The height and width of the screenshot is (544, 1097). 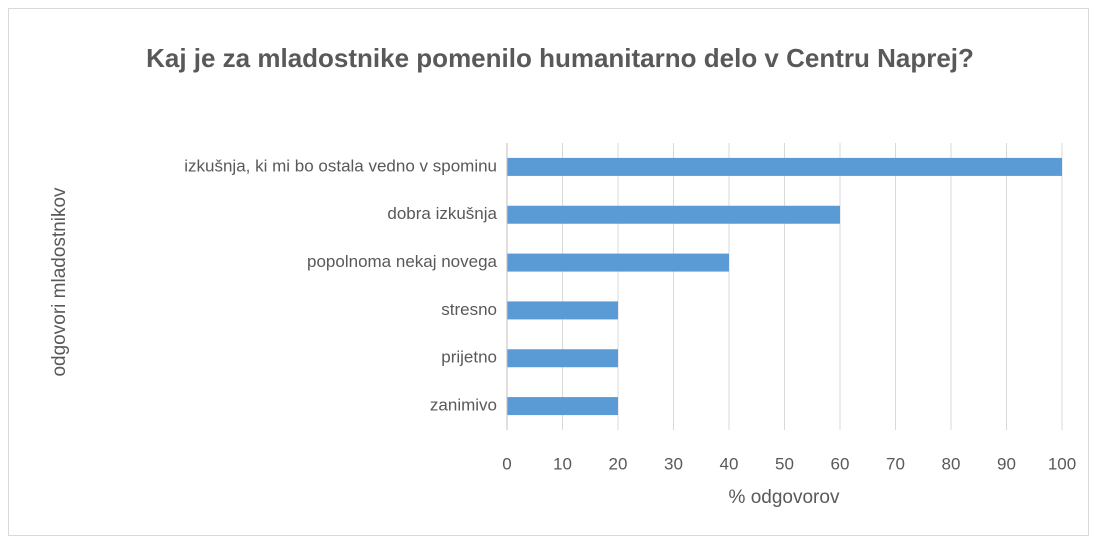 What do you see at coordinates (784, 497) in the screenshot?
I see `x-axis-title: % odgovorov` at bounding box center [784, 497].